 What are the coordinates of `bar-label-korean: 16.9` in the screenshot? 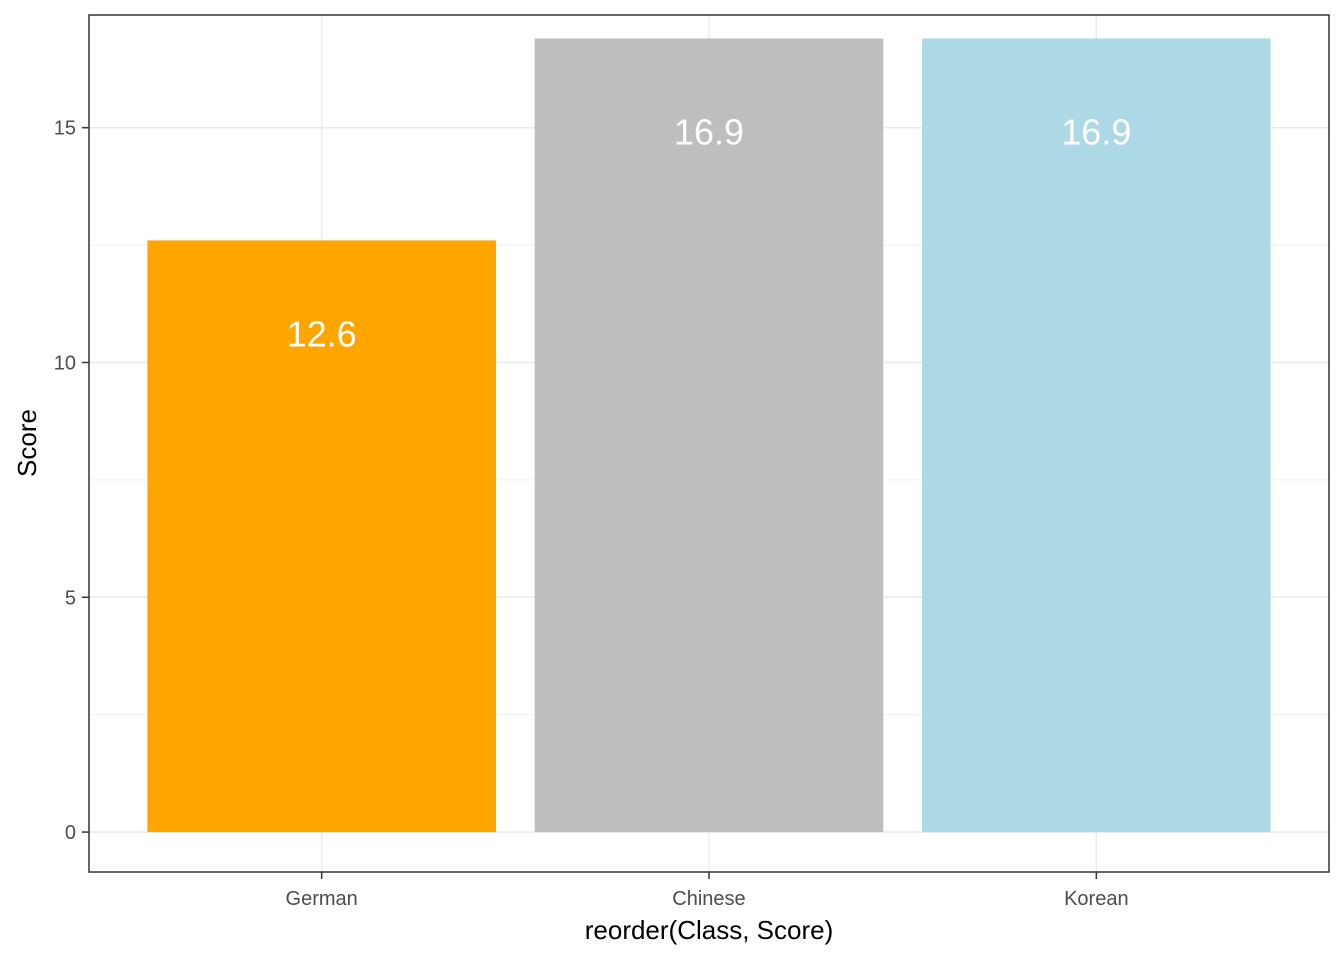 It's located at (1096, 131).